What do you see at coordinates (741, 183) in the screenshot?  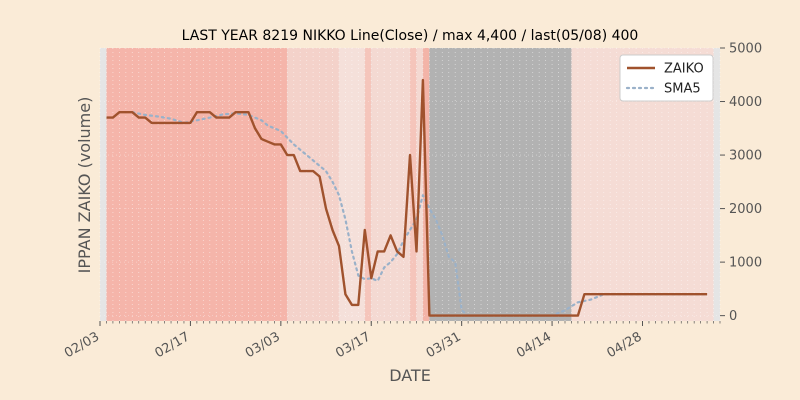 I see `y-axis: 0 1000 2000 3000 4000 5000` at bounding box center [741, 183].